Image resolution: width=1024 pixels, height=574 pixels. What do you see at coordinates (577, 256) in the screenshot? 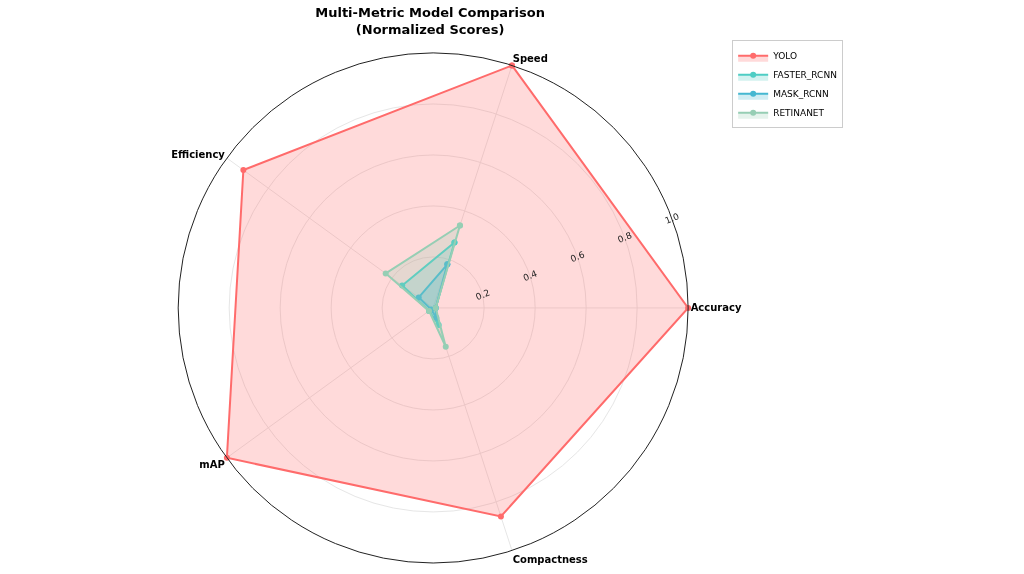
I see `y-tick-label: 0.6` at bounding box center [577, 256].